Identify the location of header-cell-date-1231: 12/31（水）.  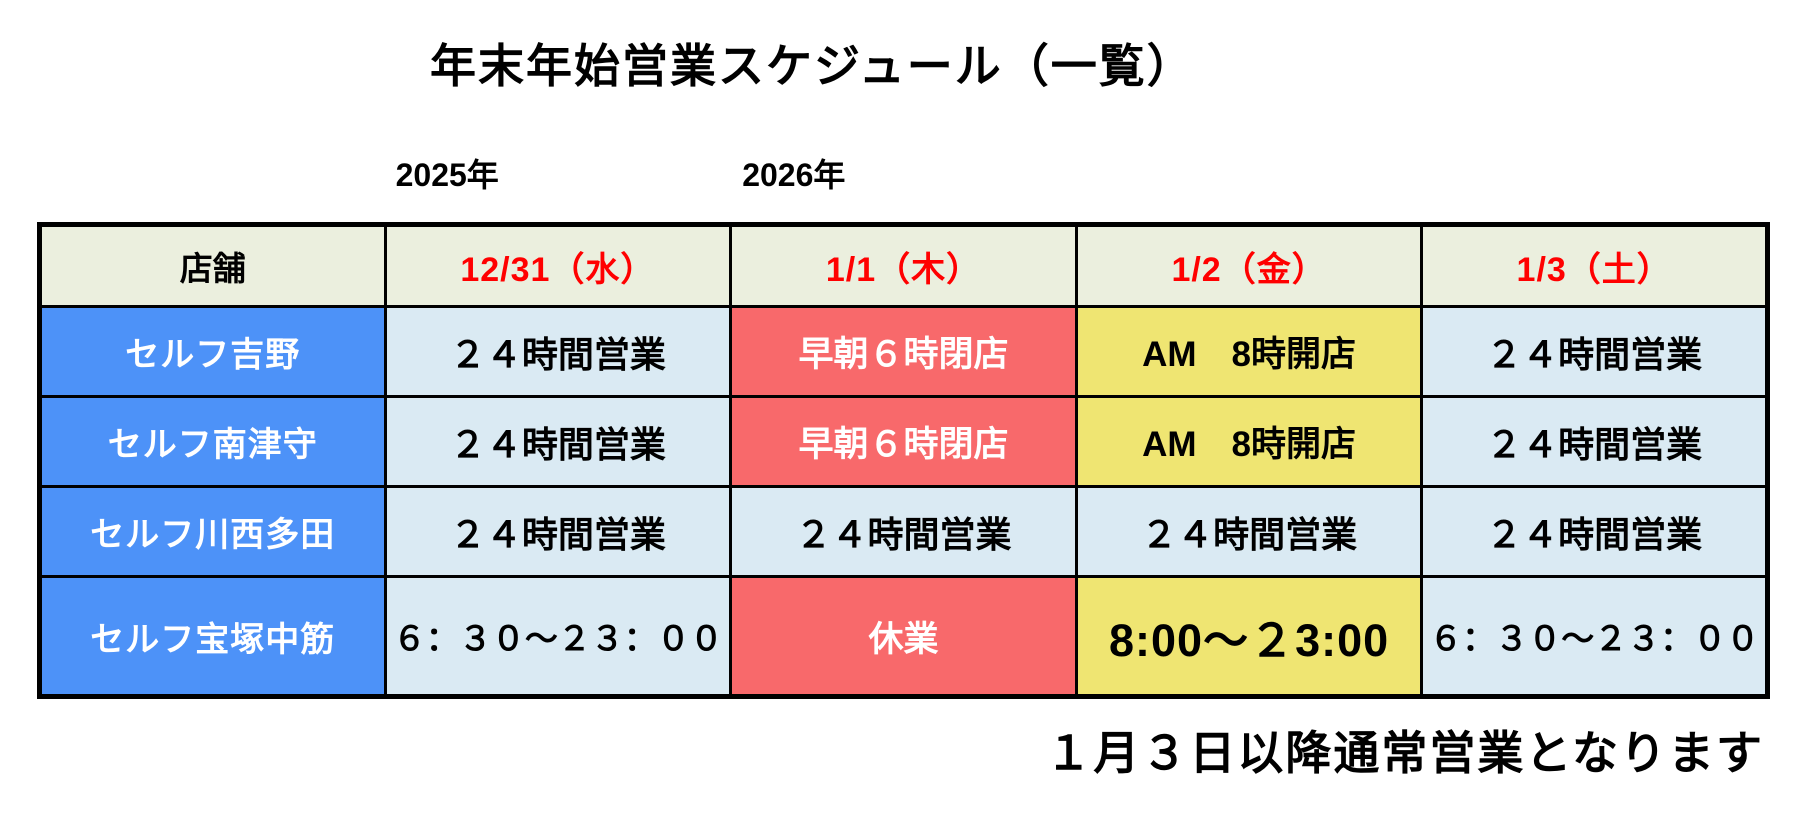
(558, 265).